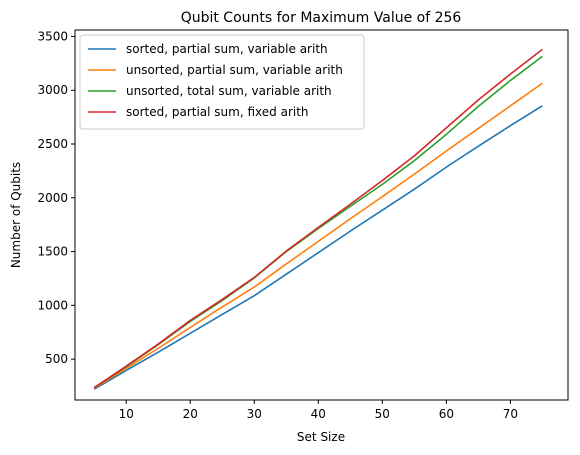 Image resolution: width=580 pixels, height=455 pixels. What do you see at coordinates (52, 252) in the screenshot?
I see `y-tick-label: 1500` at bounding box center [52, 252].